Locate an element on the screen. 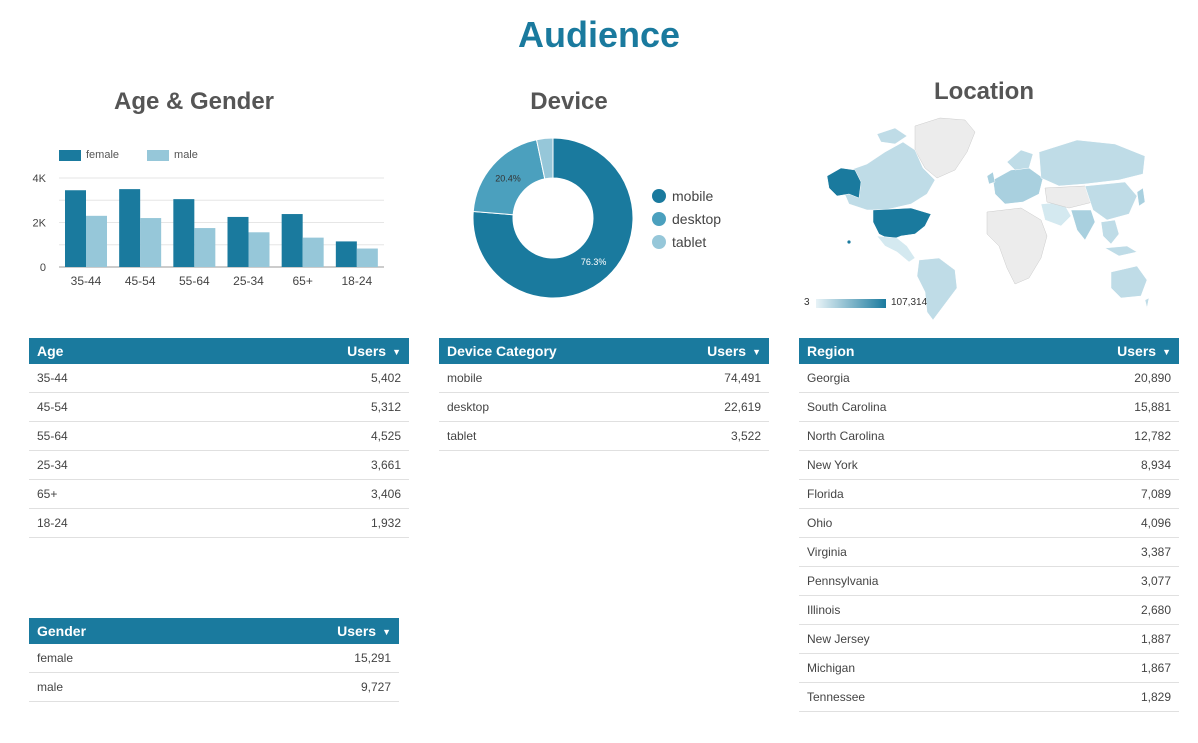 This screenshot has height=743, width=1198. map-china is located at coordinates (1111, 201).